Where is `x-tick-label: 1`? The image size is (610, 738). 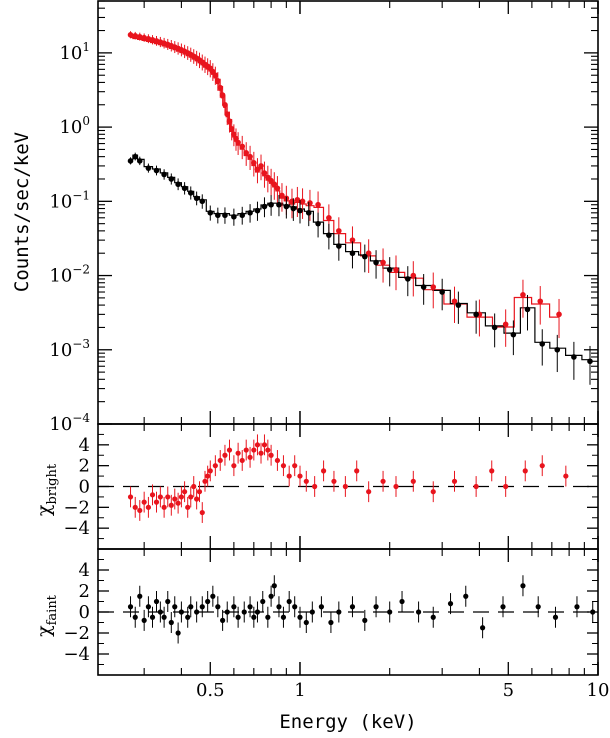
x-tick-label: 1 is located at coordinates (299, 690).